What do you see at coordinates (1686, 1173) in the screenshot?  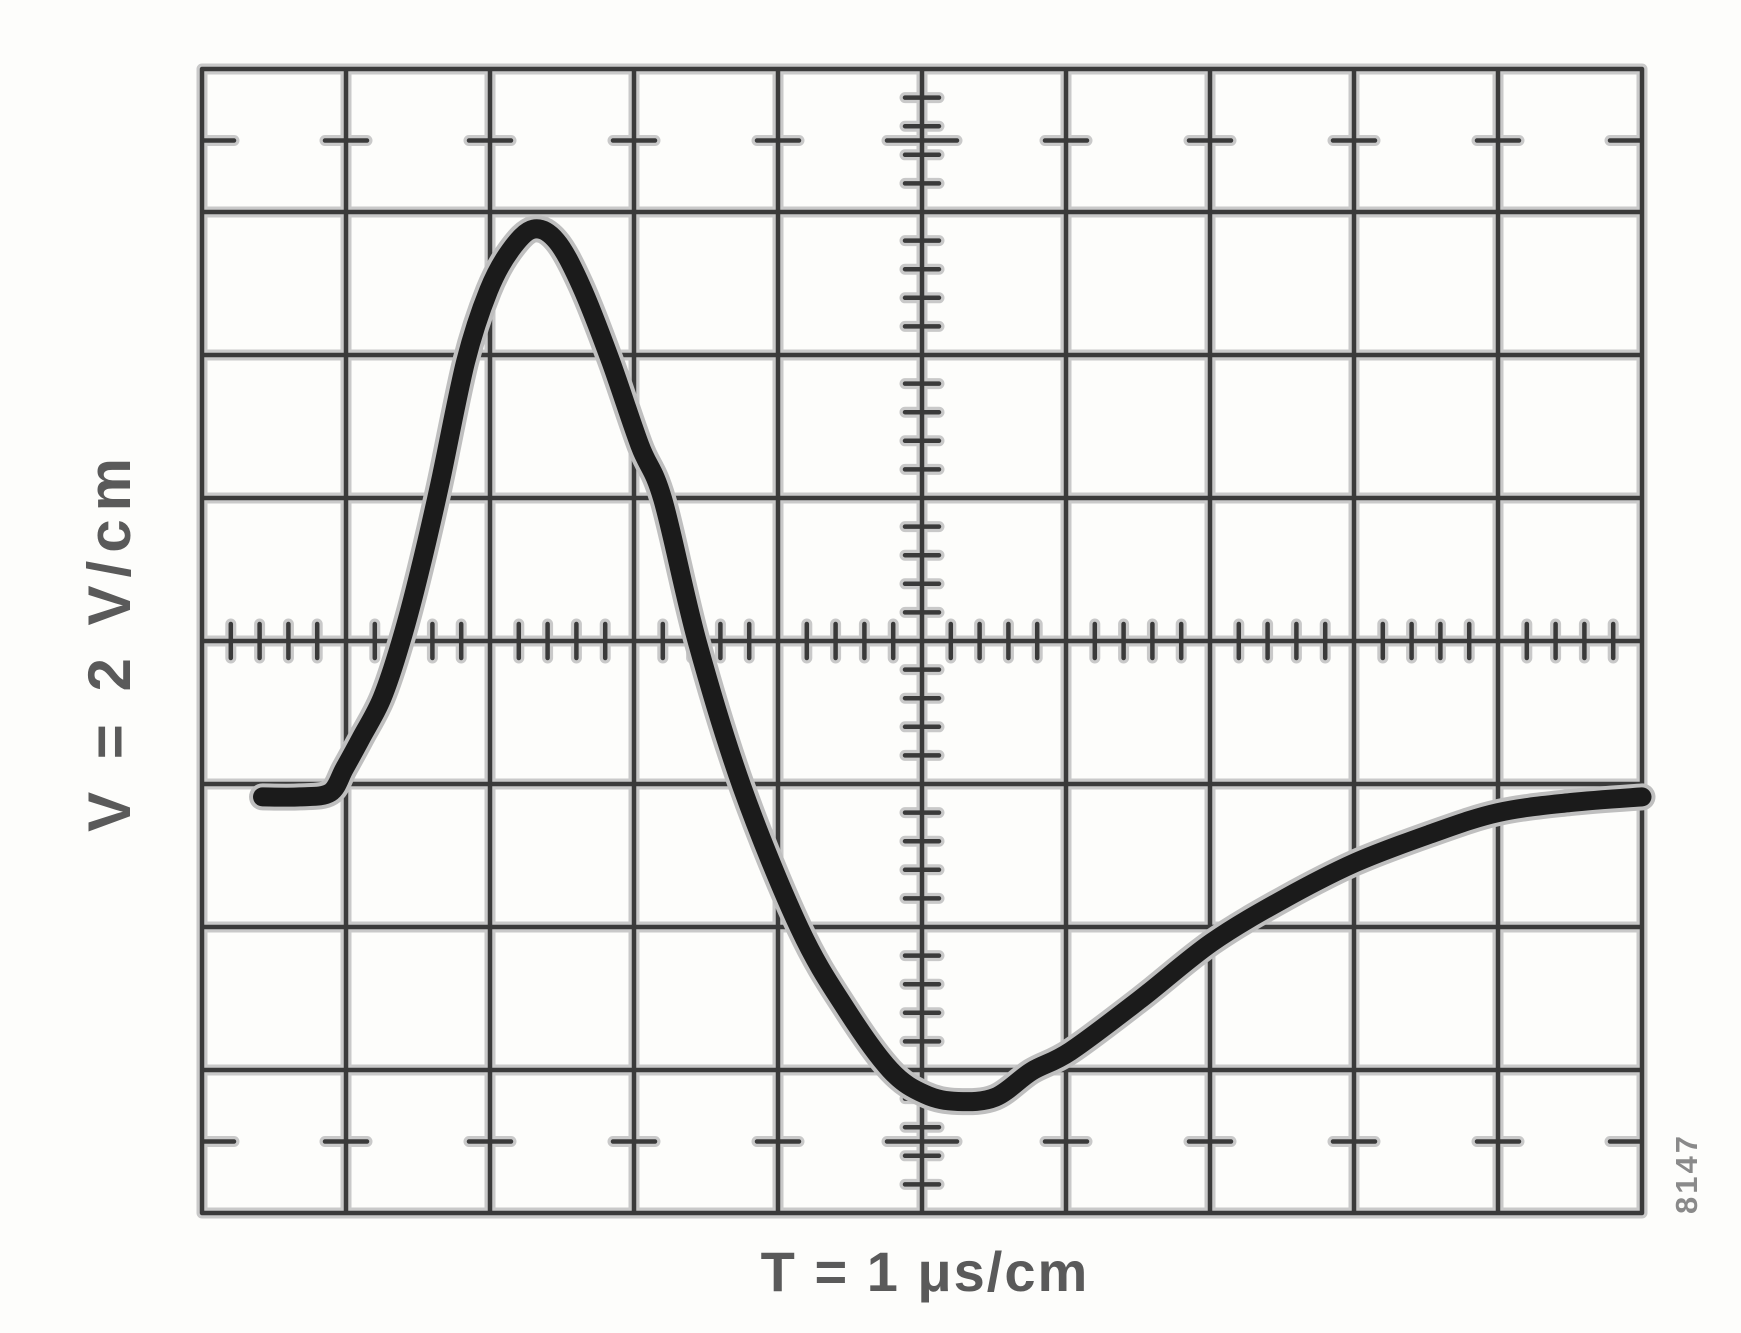 I see `photo-number: 8147` at bounding box center [1686, 1173].